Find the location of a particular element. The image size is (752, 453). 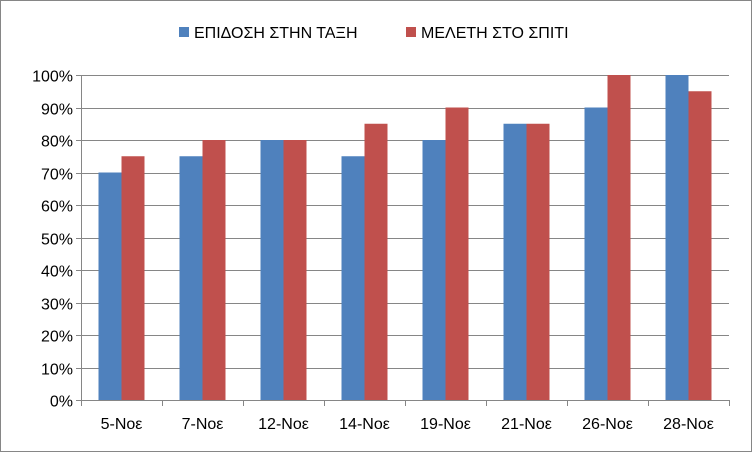

y-tick-label: 0% is located at coordinates (61, 402).